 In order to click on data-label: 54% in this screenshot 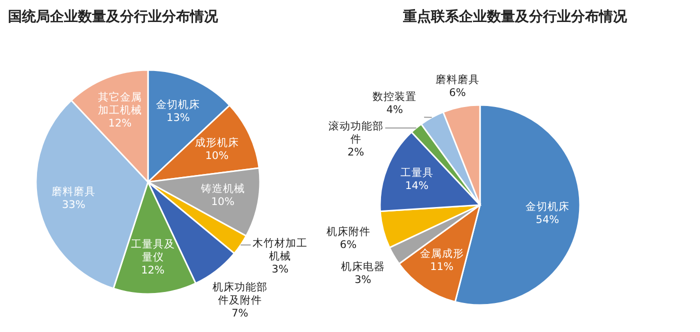, I will do `click(547, 220)`.